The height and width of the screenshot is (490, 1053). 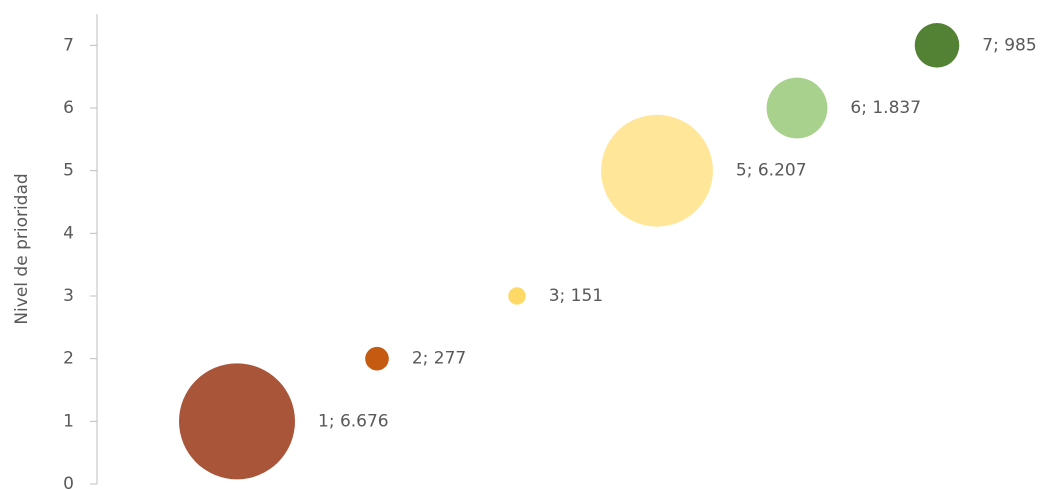 What do you see at coordinates (885, 108) in the screenshot?
I see `data-label: 6; 1.837` at bounding box center [885, 108].